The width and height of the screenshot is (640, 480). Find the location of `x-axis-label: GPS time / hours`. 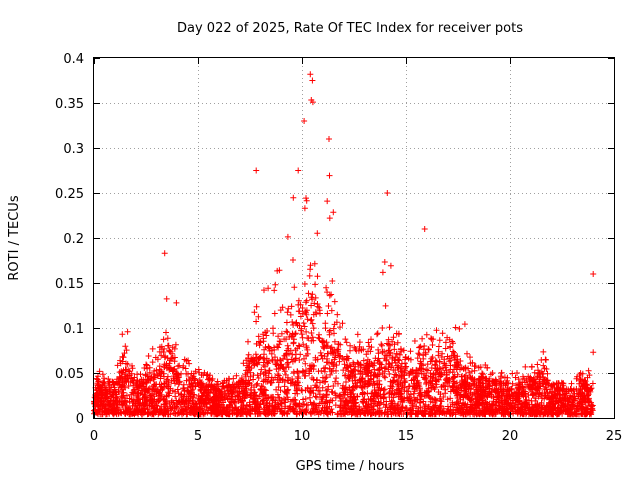

x-axis-label: GPS time / hours is located at coordinates (350, 466).